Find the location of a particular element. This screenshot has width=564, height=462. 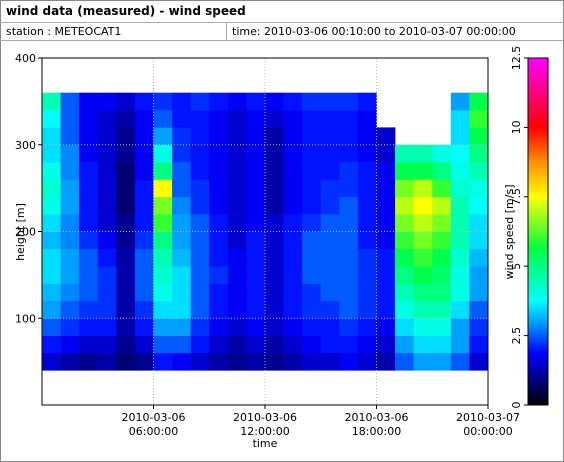

x-axis-label: time is located at coordinates (265, 443).